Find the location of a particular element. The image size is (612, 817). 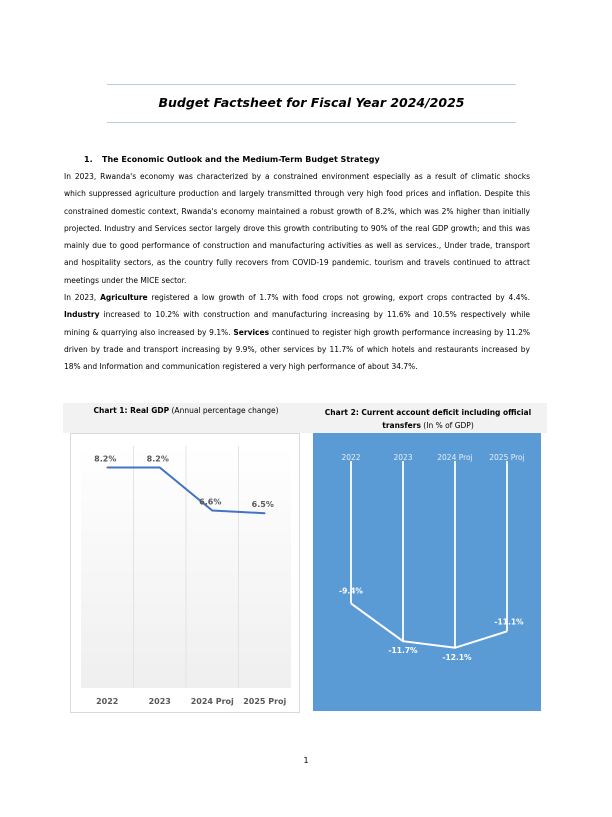

chart2-data-label: -11.7% is located at coordinates (403, 650).